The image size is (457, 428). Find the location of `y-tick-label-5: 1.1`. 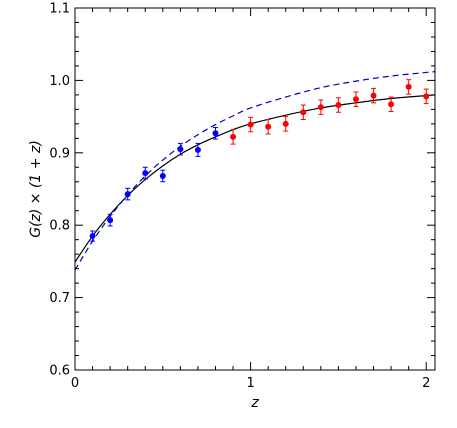

y-tick-label-5: 1.1 is located at coordinates (59, 9).